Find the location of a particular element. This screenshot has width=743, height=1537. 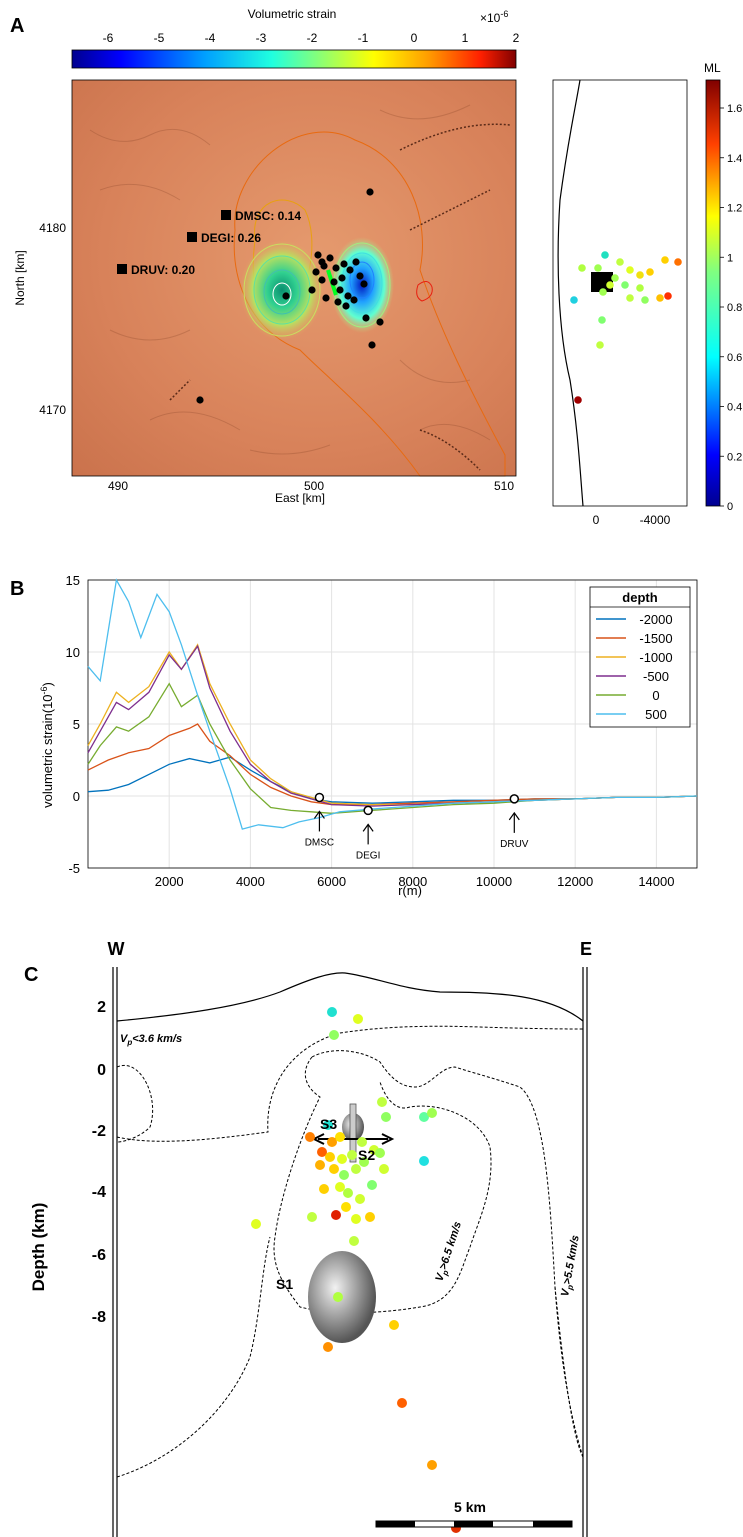

svg-text: -2 is located at coordinates (99, 1131).